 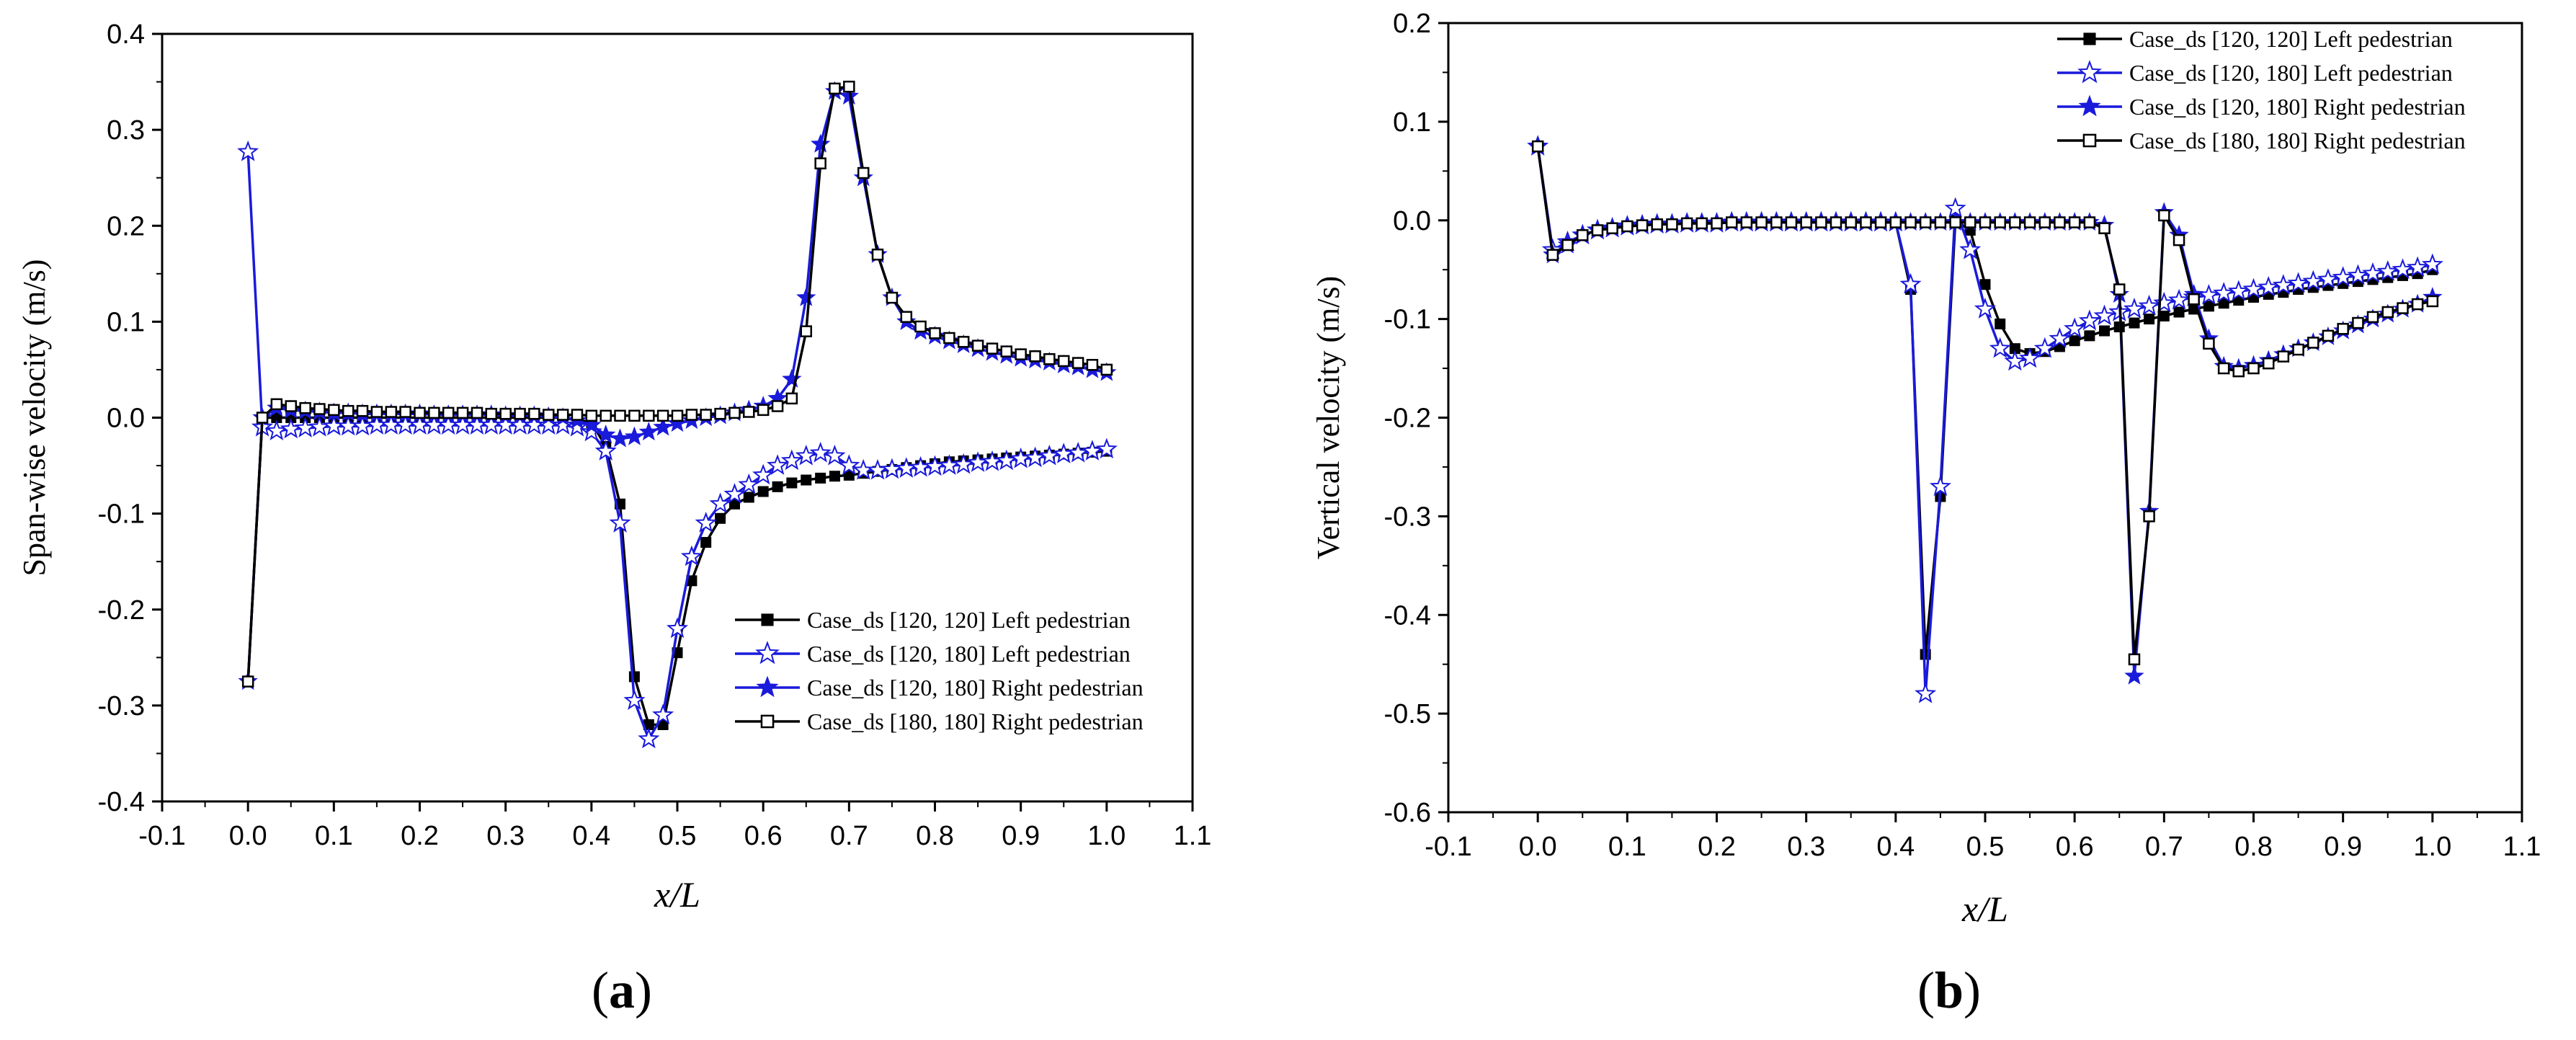 What do you see at coordinates (126, 34) in the screenshot?
I see `y-tick-label: 0.4` at bounding box center [126, 34].